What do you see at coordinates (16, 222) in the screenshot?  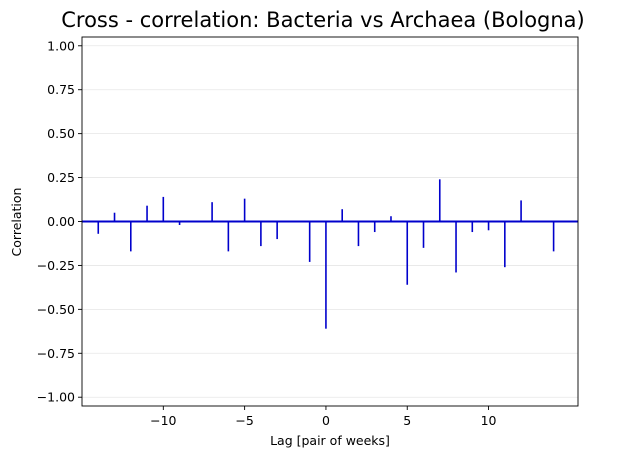 I see `y-axis-label: Correlation` at bounding box center [16, 222].